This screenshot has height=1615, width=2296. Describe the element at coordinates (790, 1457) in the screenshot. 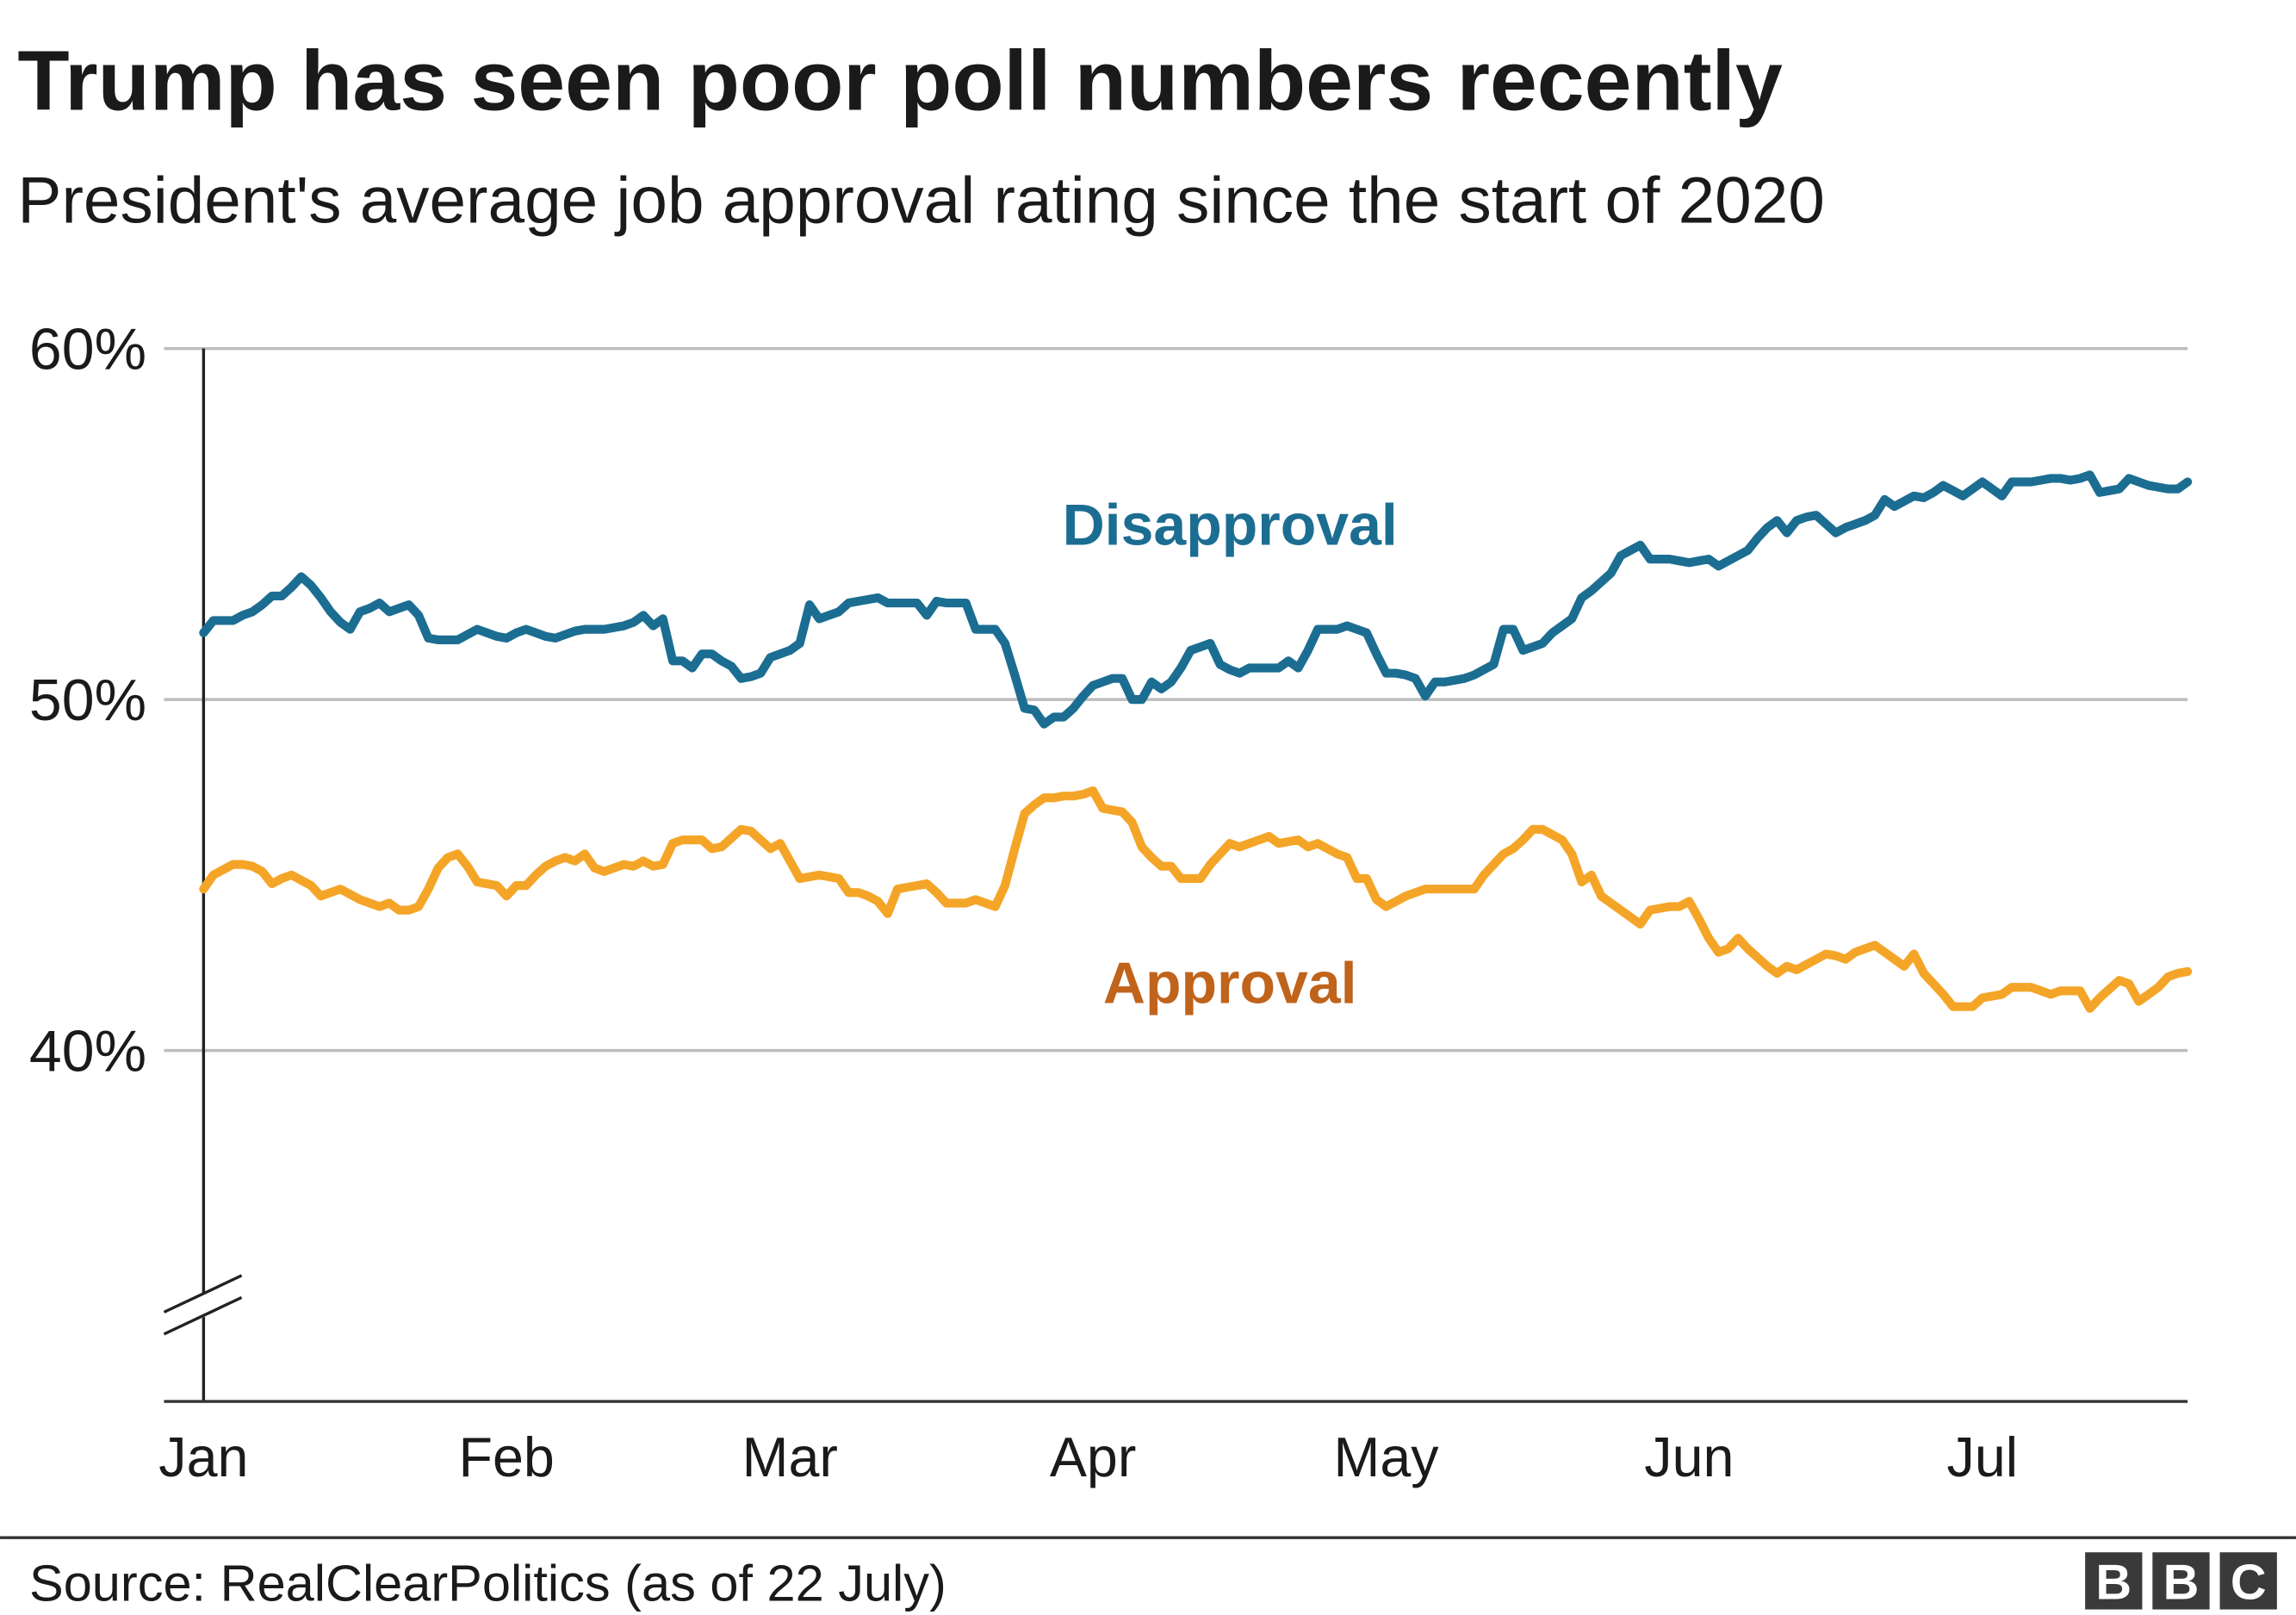

I see `x-tick-label: Mar` at that location.